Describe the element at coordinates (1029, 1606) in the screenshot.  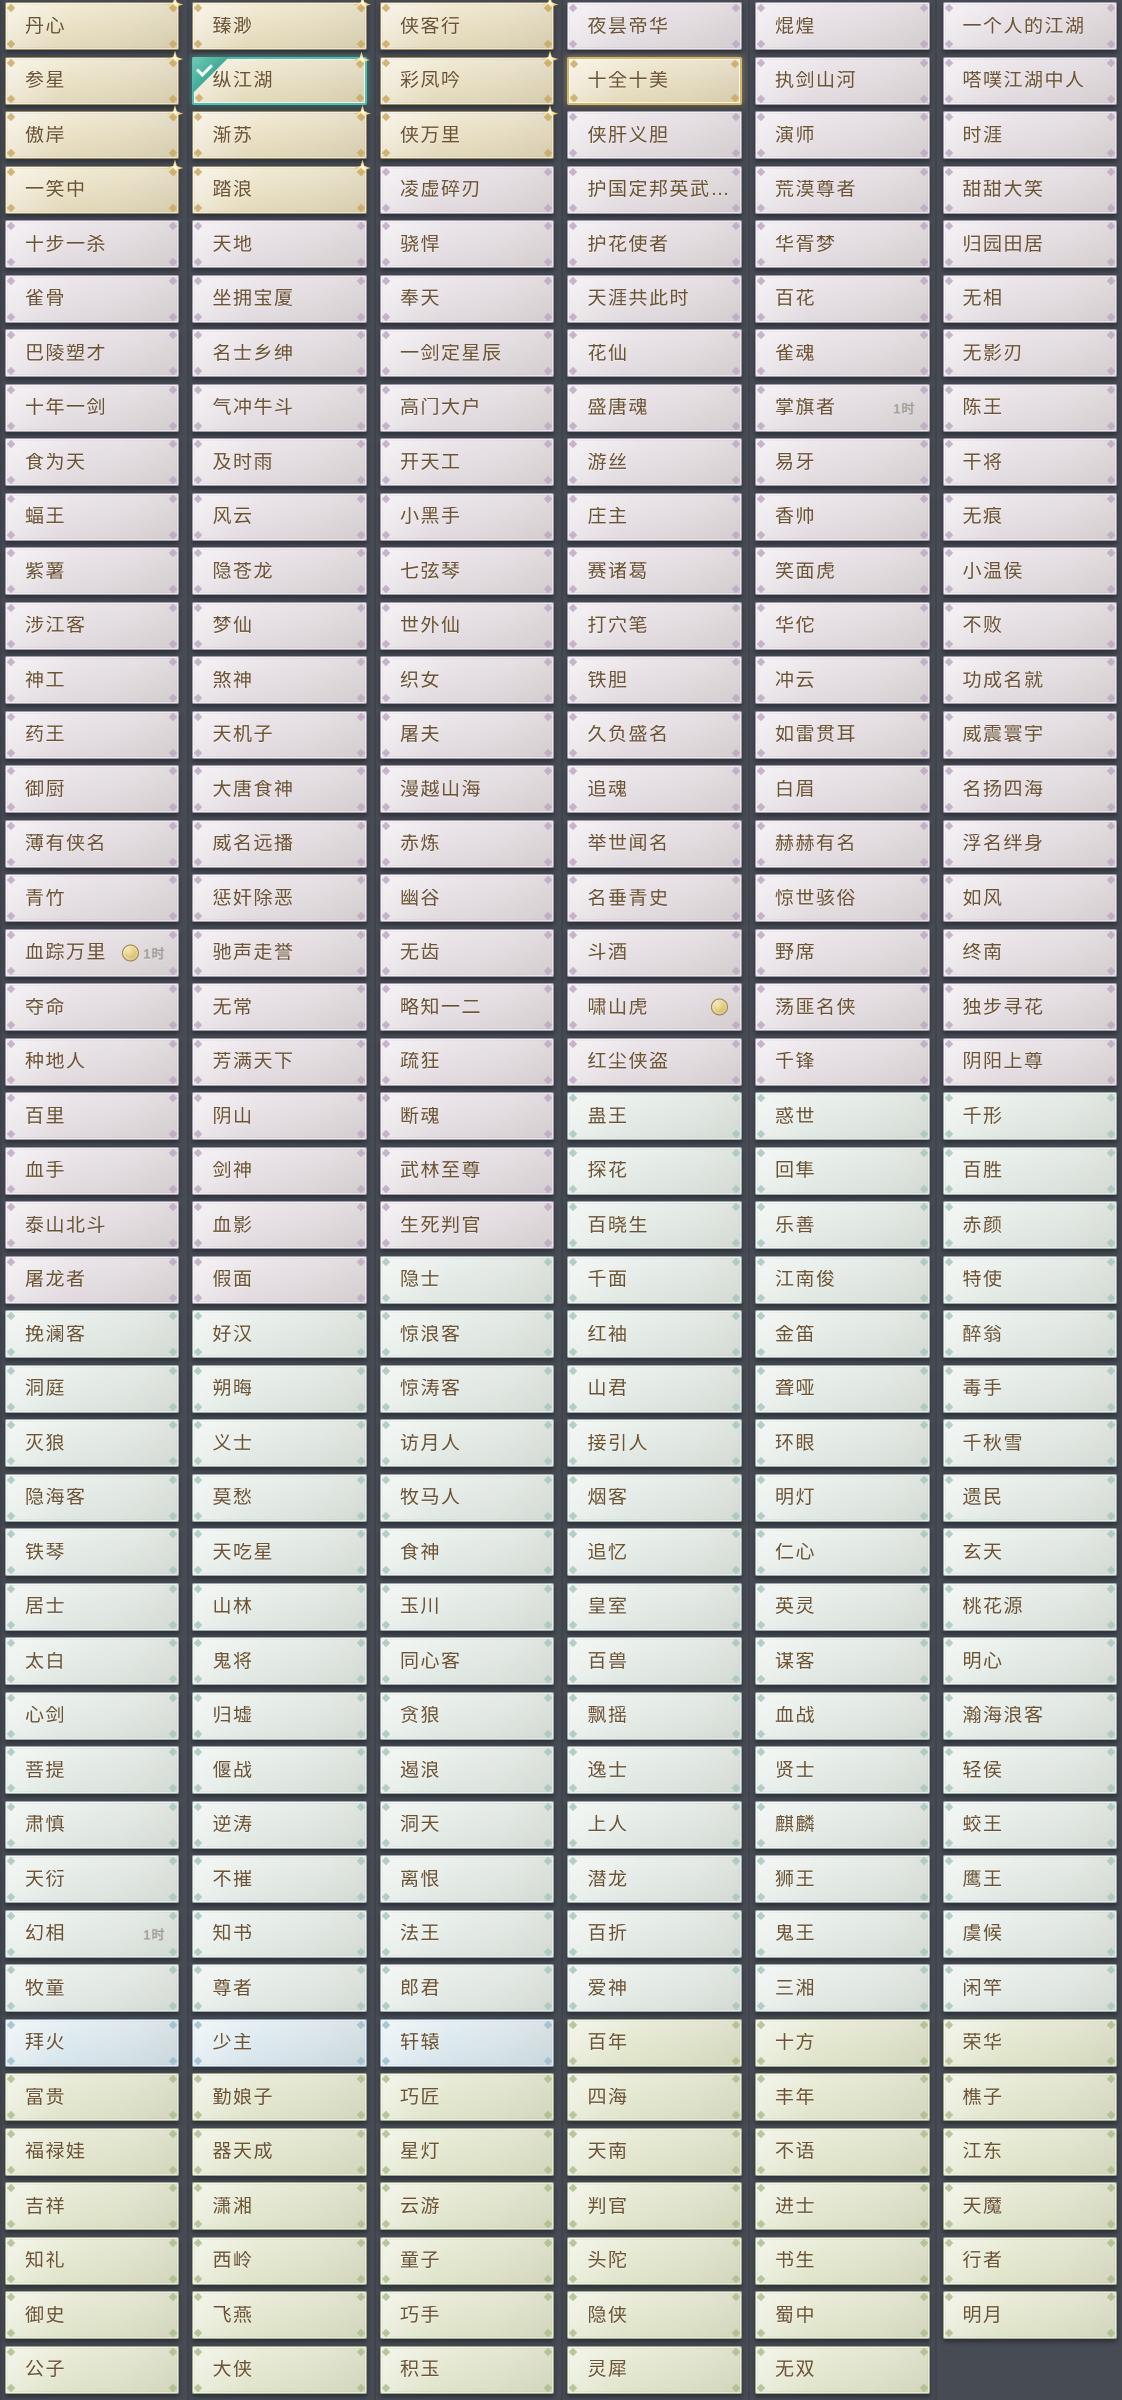
I see `title-cell: 桃花源` at that location.